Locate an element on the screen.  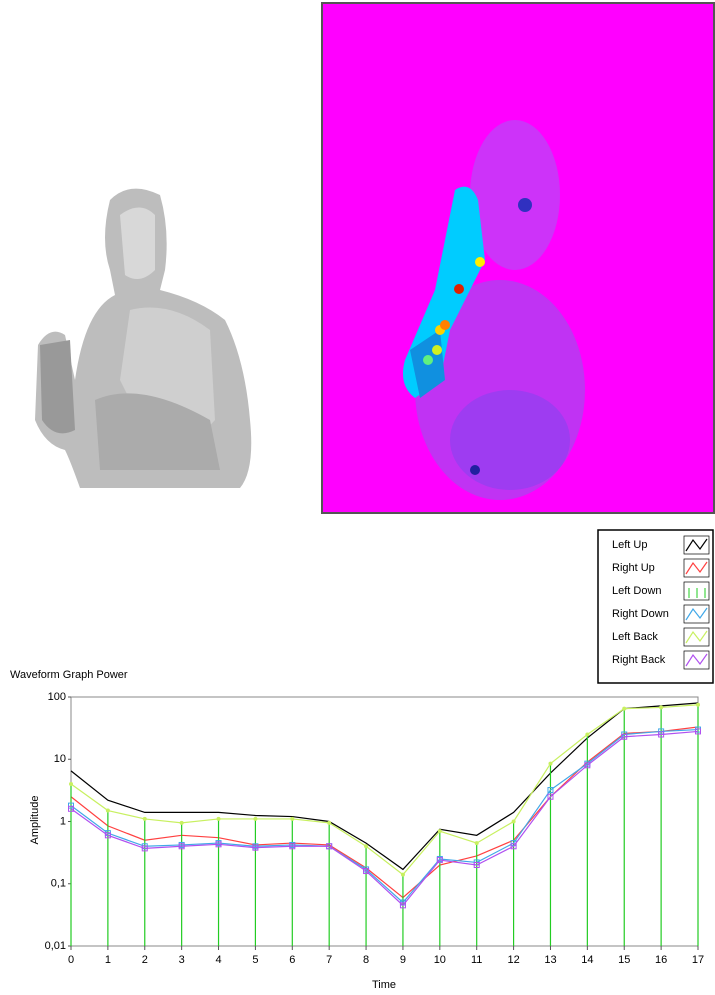
x-tick-label: 0 is located at coordinates (71, 960).